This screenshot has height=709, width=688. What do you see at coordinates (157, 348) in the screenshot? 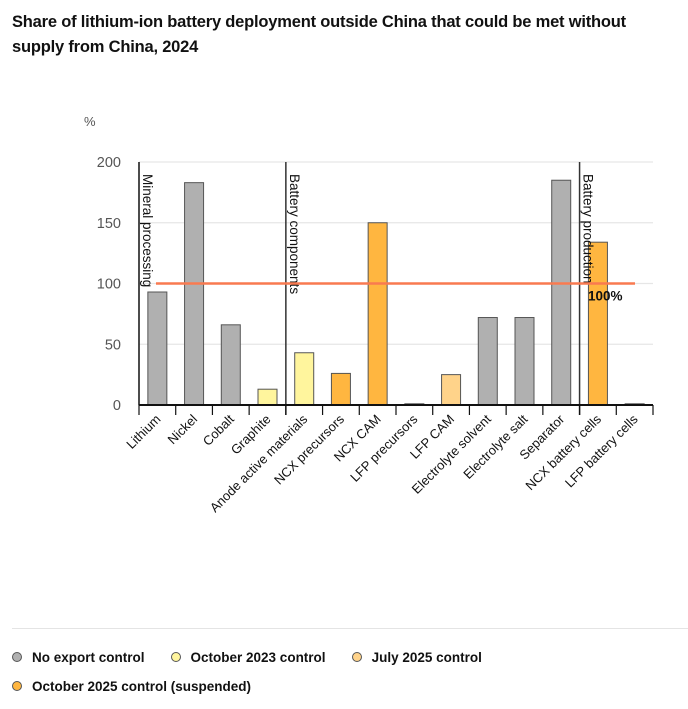
I see `bar-lithium` at bounding box center [157, 348].